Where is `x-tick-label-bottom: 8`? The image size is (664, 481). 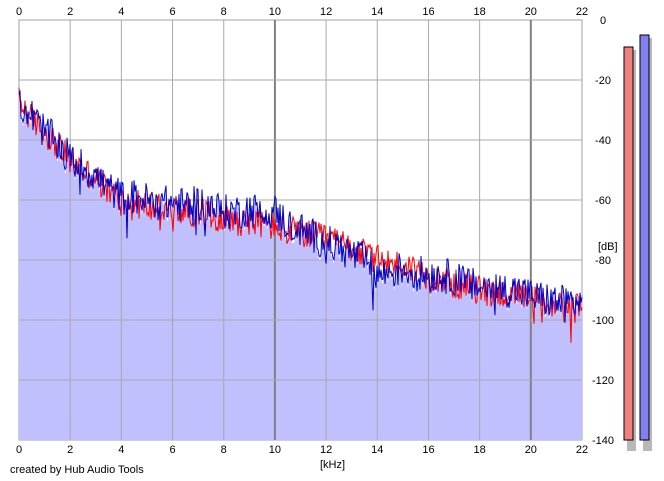
x-tick-label-bottom: 8 is located at coordinates (224, 450).